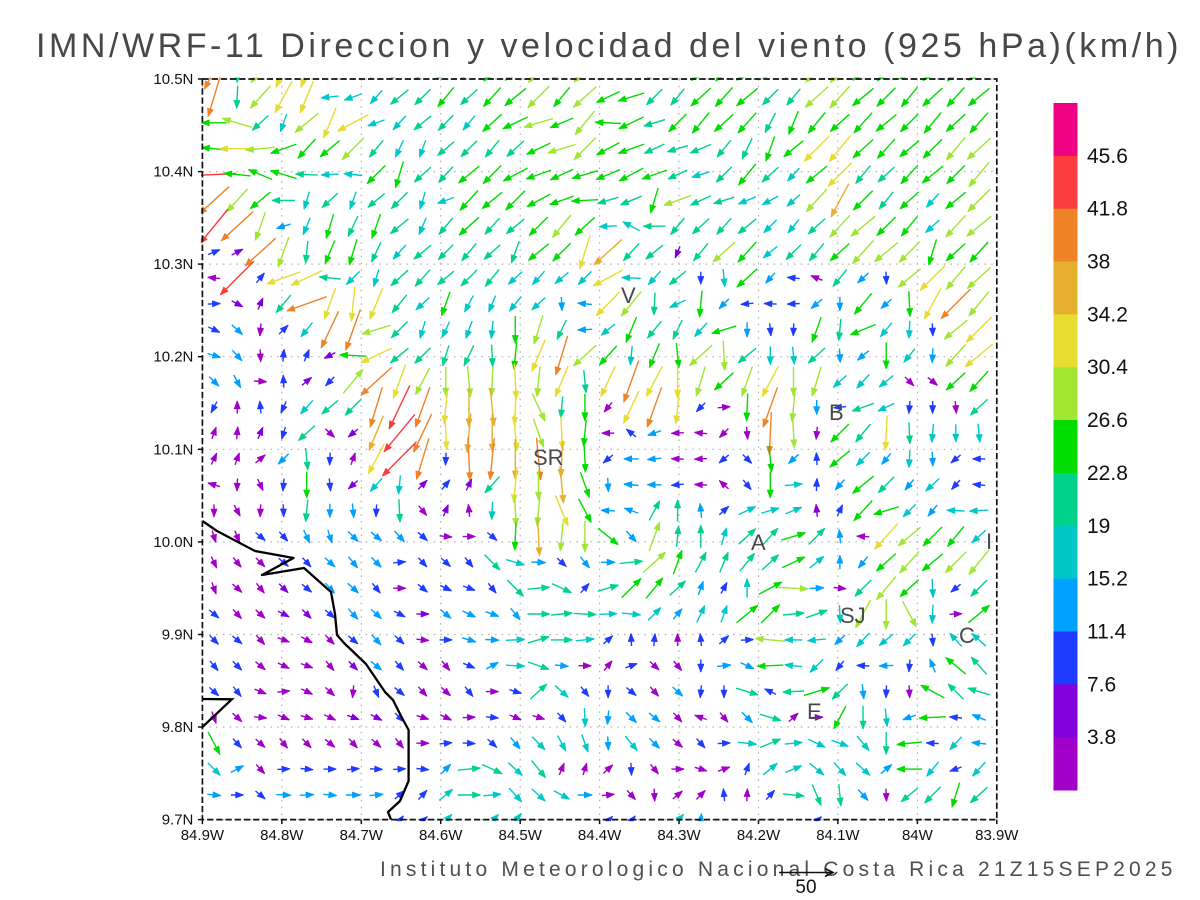  Describe the element at coordinates (989, 541) in the screenshot. I see `svg-text: I` at that location.